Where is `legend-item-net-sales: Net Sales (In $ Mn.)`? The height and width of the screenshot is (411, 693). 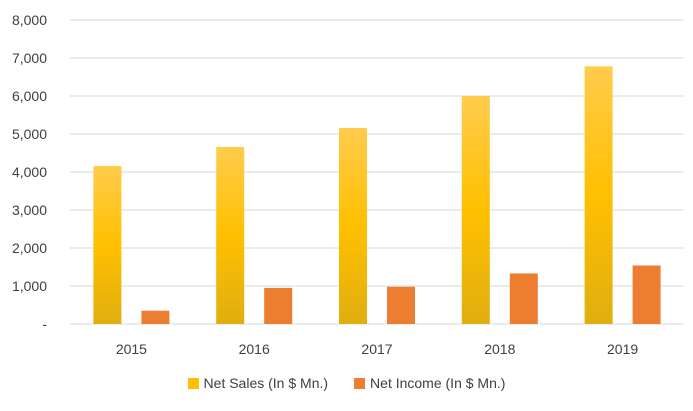
legend-item-net-sales: Net Sales (In $ Mn.) is located at coordinates (258, 383).